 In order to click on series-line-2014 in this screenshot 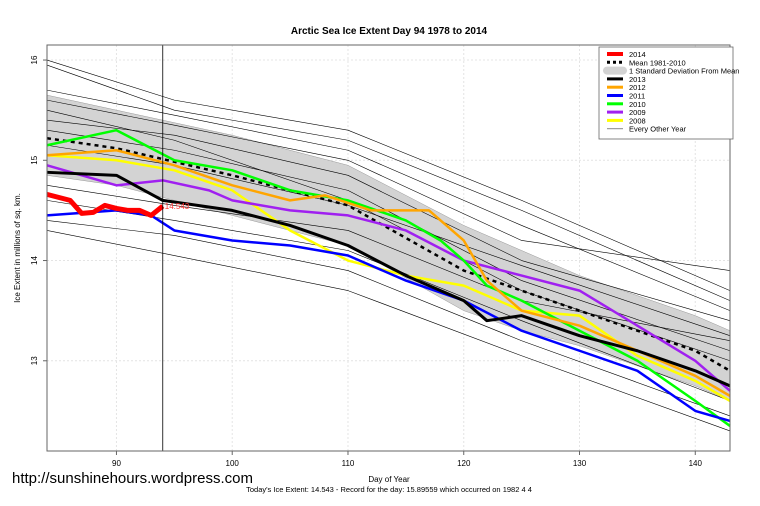, I will do `click(105, 204)`.